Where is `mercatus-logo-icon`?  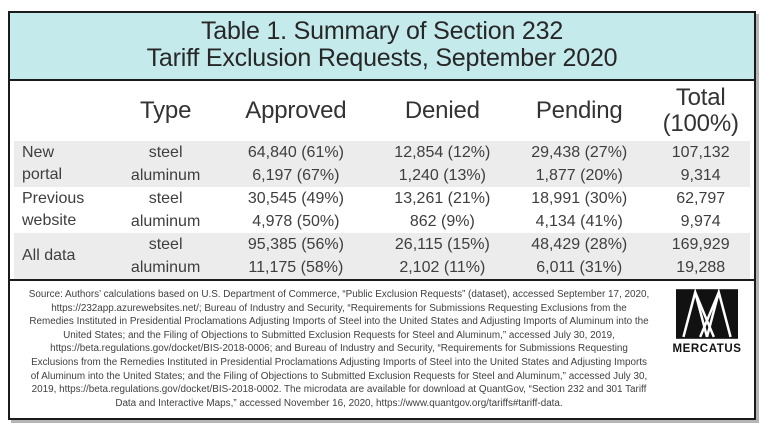 mercatus-logo-icon is located at coordinates (707, 314).